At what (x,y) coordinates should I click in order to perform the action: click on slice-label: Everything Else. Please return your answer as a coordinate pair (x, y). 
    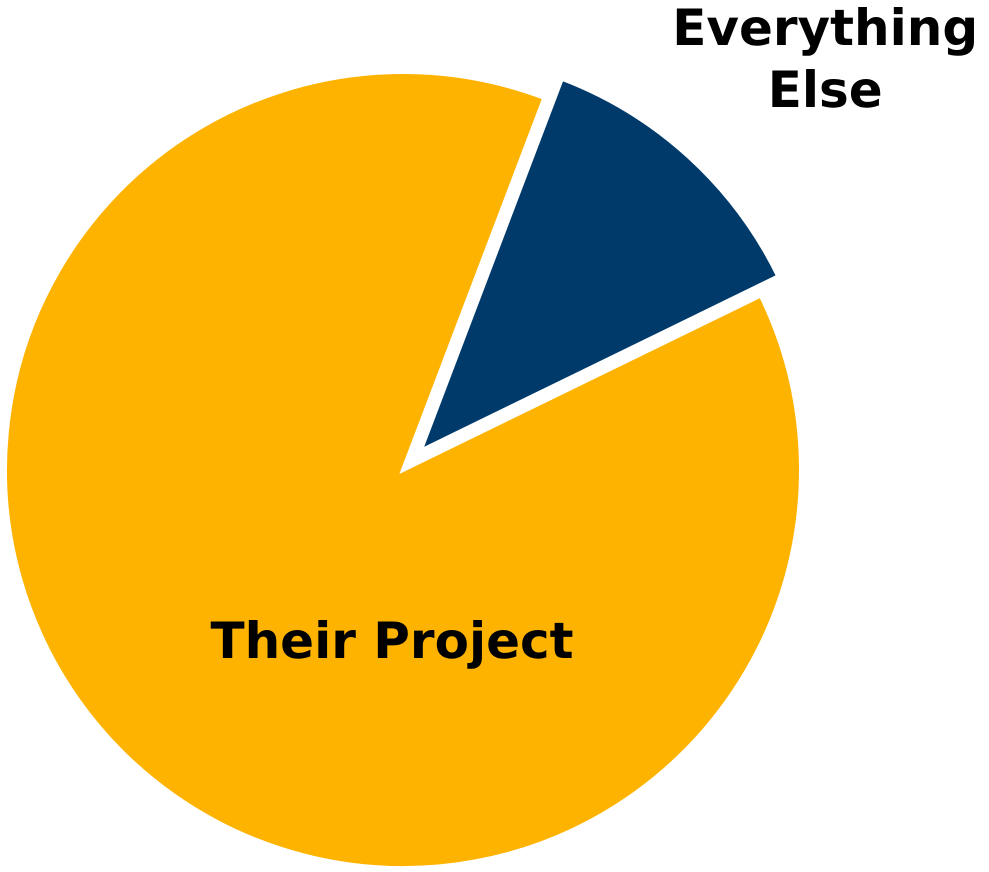
    Looking at the image, I should click on (825, 60).